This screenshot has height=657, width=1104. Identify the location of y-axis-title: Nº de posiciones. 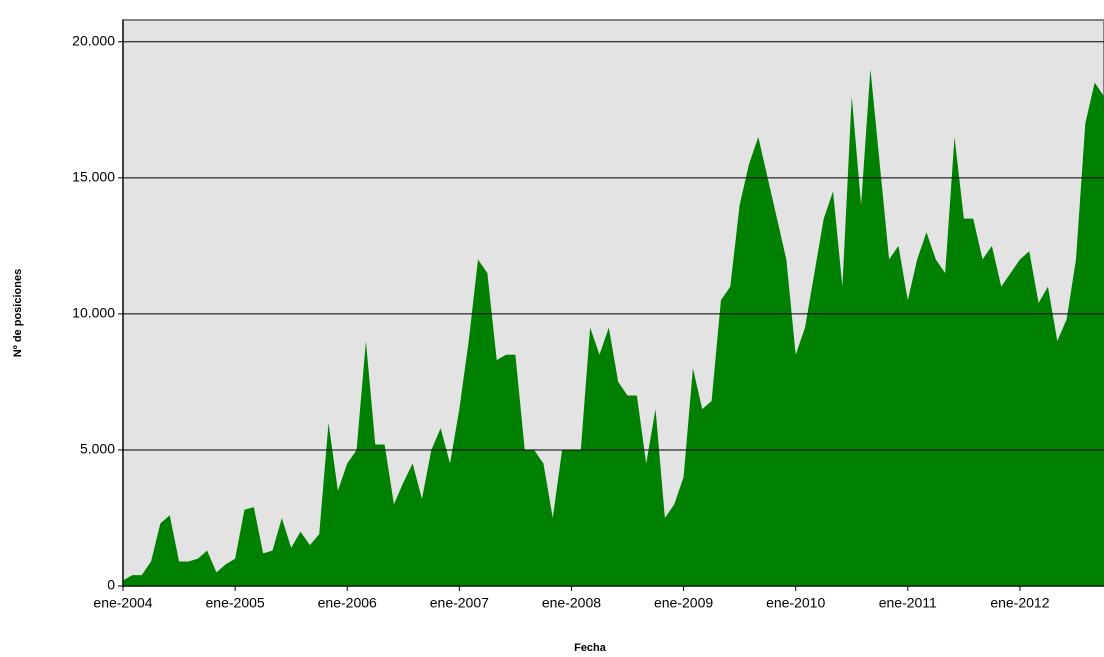
(18, 313).